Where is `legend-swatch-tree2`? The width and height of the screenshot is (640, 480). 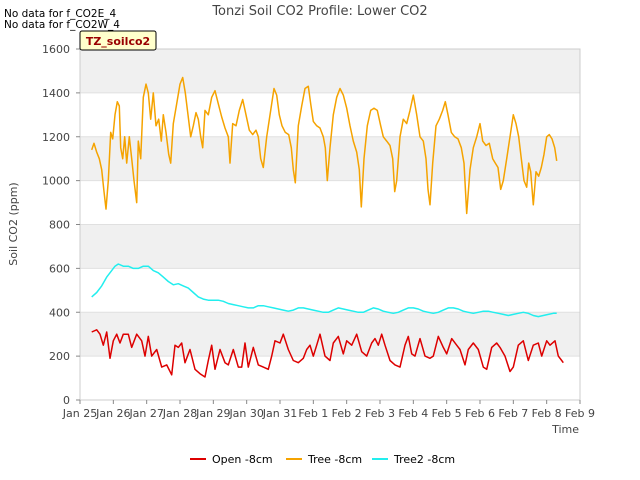 legend-swatch-tree2 is located at coordinates (380, 459).